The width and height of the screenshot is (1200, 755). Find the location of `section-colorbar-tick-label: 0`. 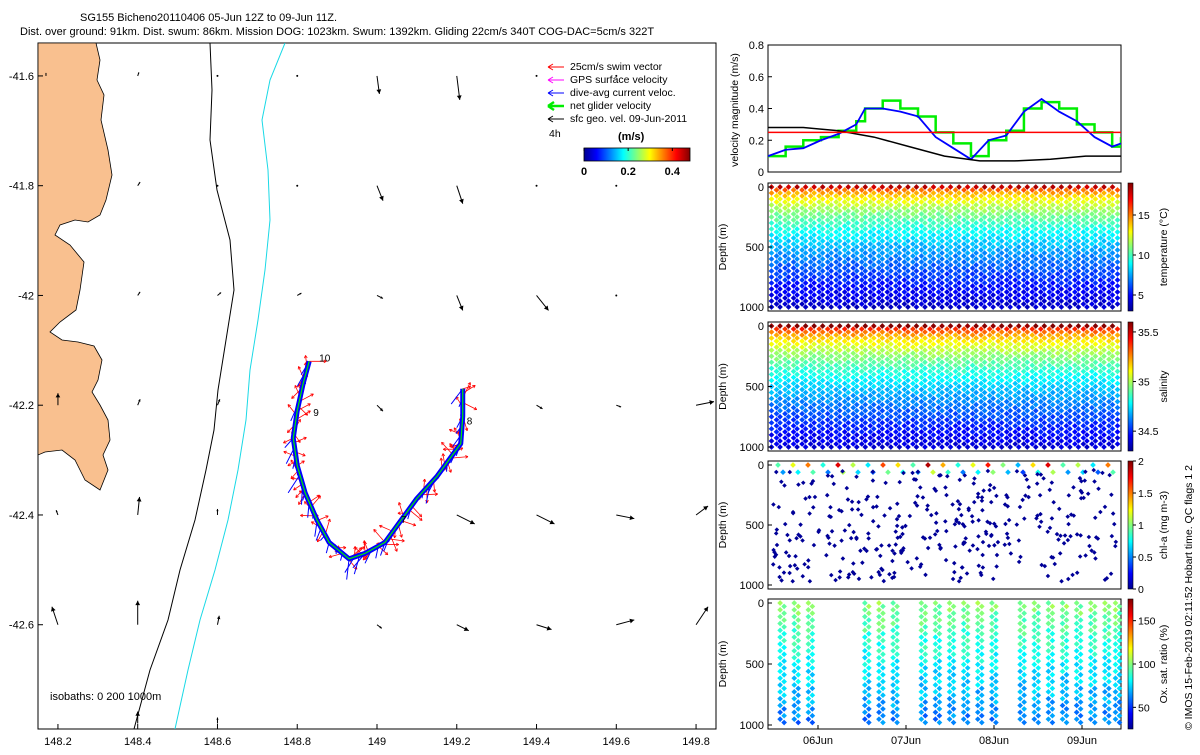

section-colorbar-tick-label: 0 is located at coordinates (1141, 590).